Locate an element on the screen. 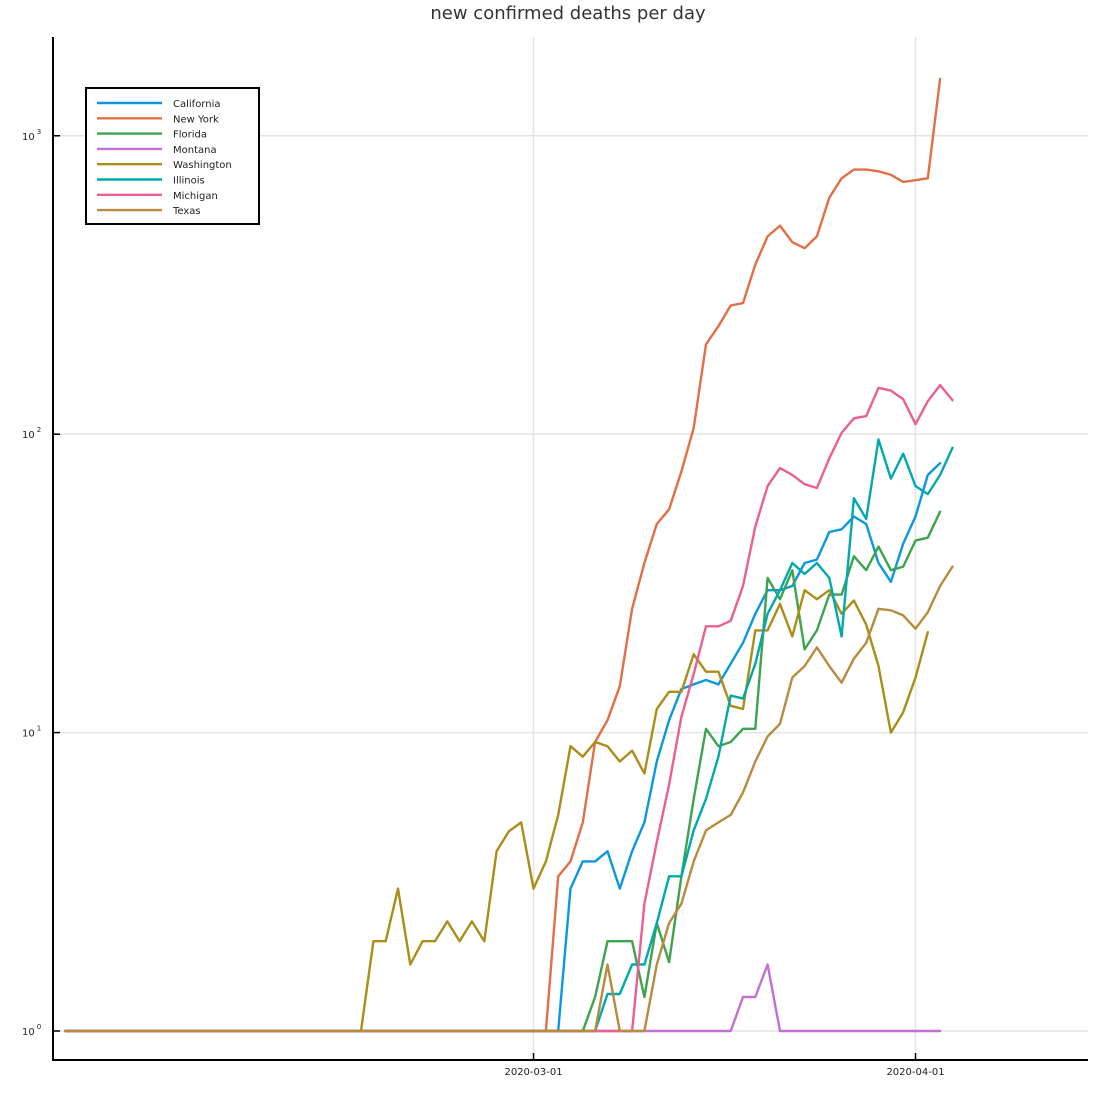 The image size is (1100, 1100). y-tick-label: 10 1 is located at coordinates (31, 732).